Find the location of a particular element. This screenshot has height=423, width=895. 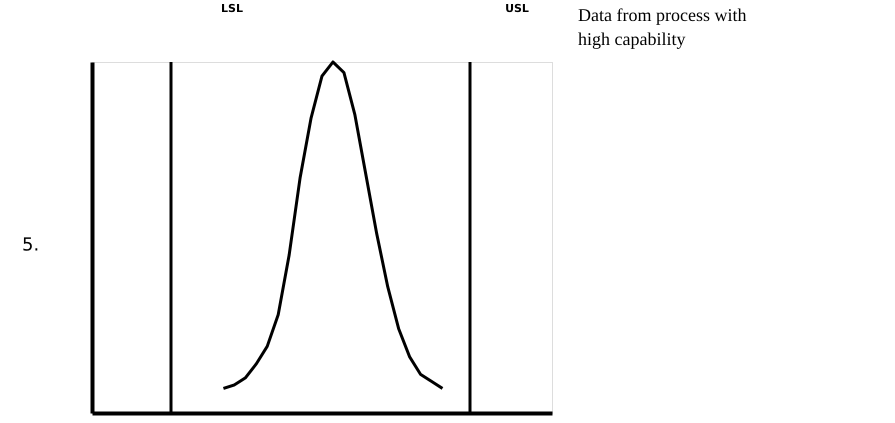

text: USL is located at coordinates (517, 8).